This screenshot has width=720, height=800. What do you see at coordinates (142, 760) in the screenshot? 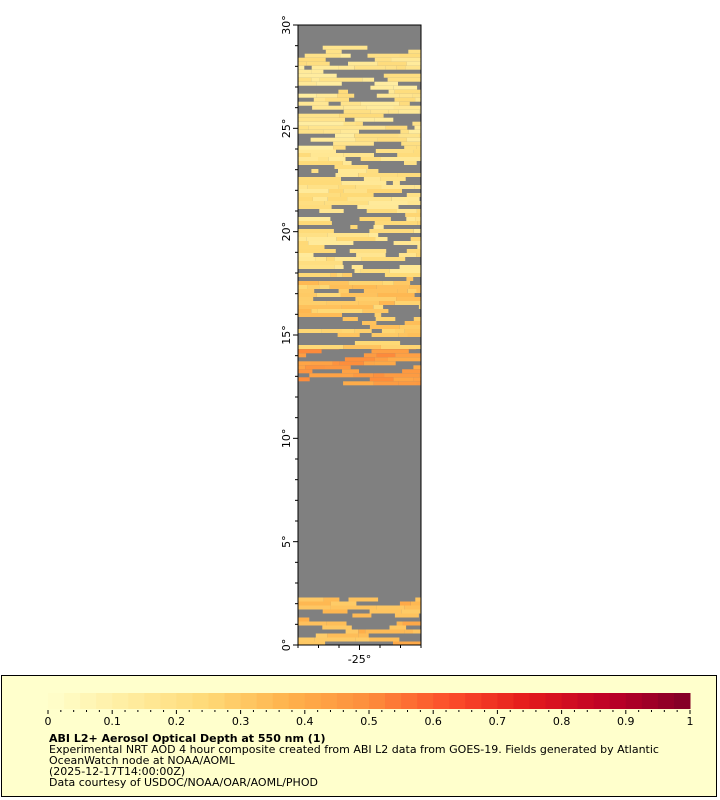
I see `caption-description-cont: OceanWatch node at NOAA/AOML` at bounding box center [142, 760].